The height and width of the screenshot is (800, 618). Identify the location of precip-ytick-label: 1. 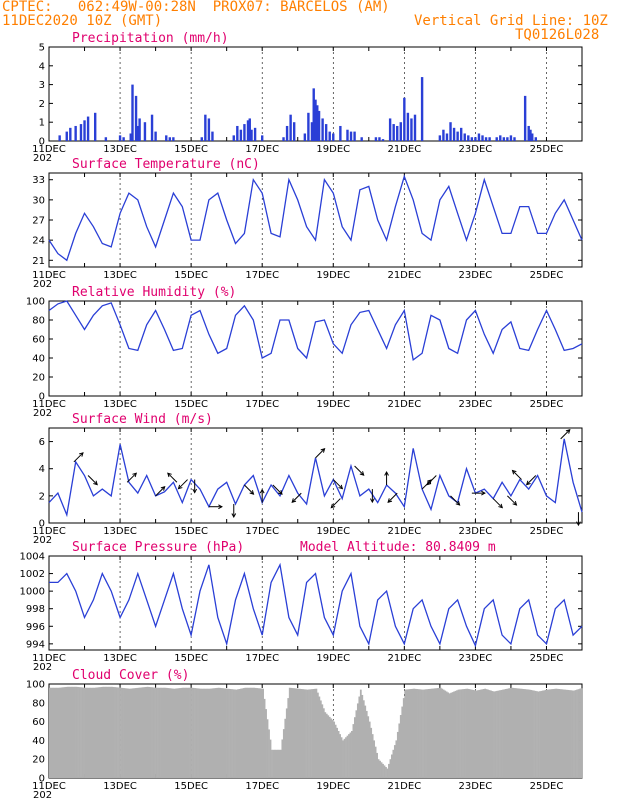
(42, 123).